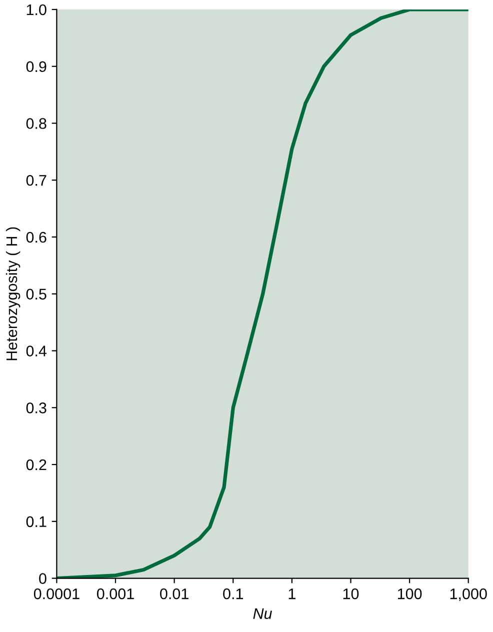  What do you see at coordinates (36, 180) in the screenshot?
I see `y-tick-label: 0.7` at bounding box center [36, 180].